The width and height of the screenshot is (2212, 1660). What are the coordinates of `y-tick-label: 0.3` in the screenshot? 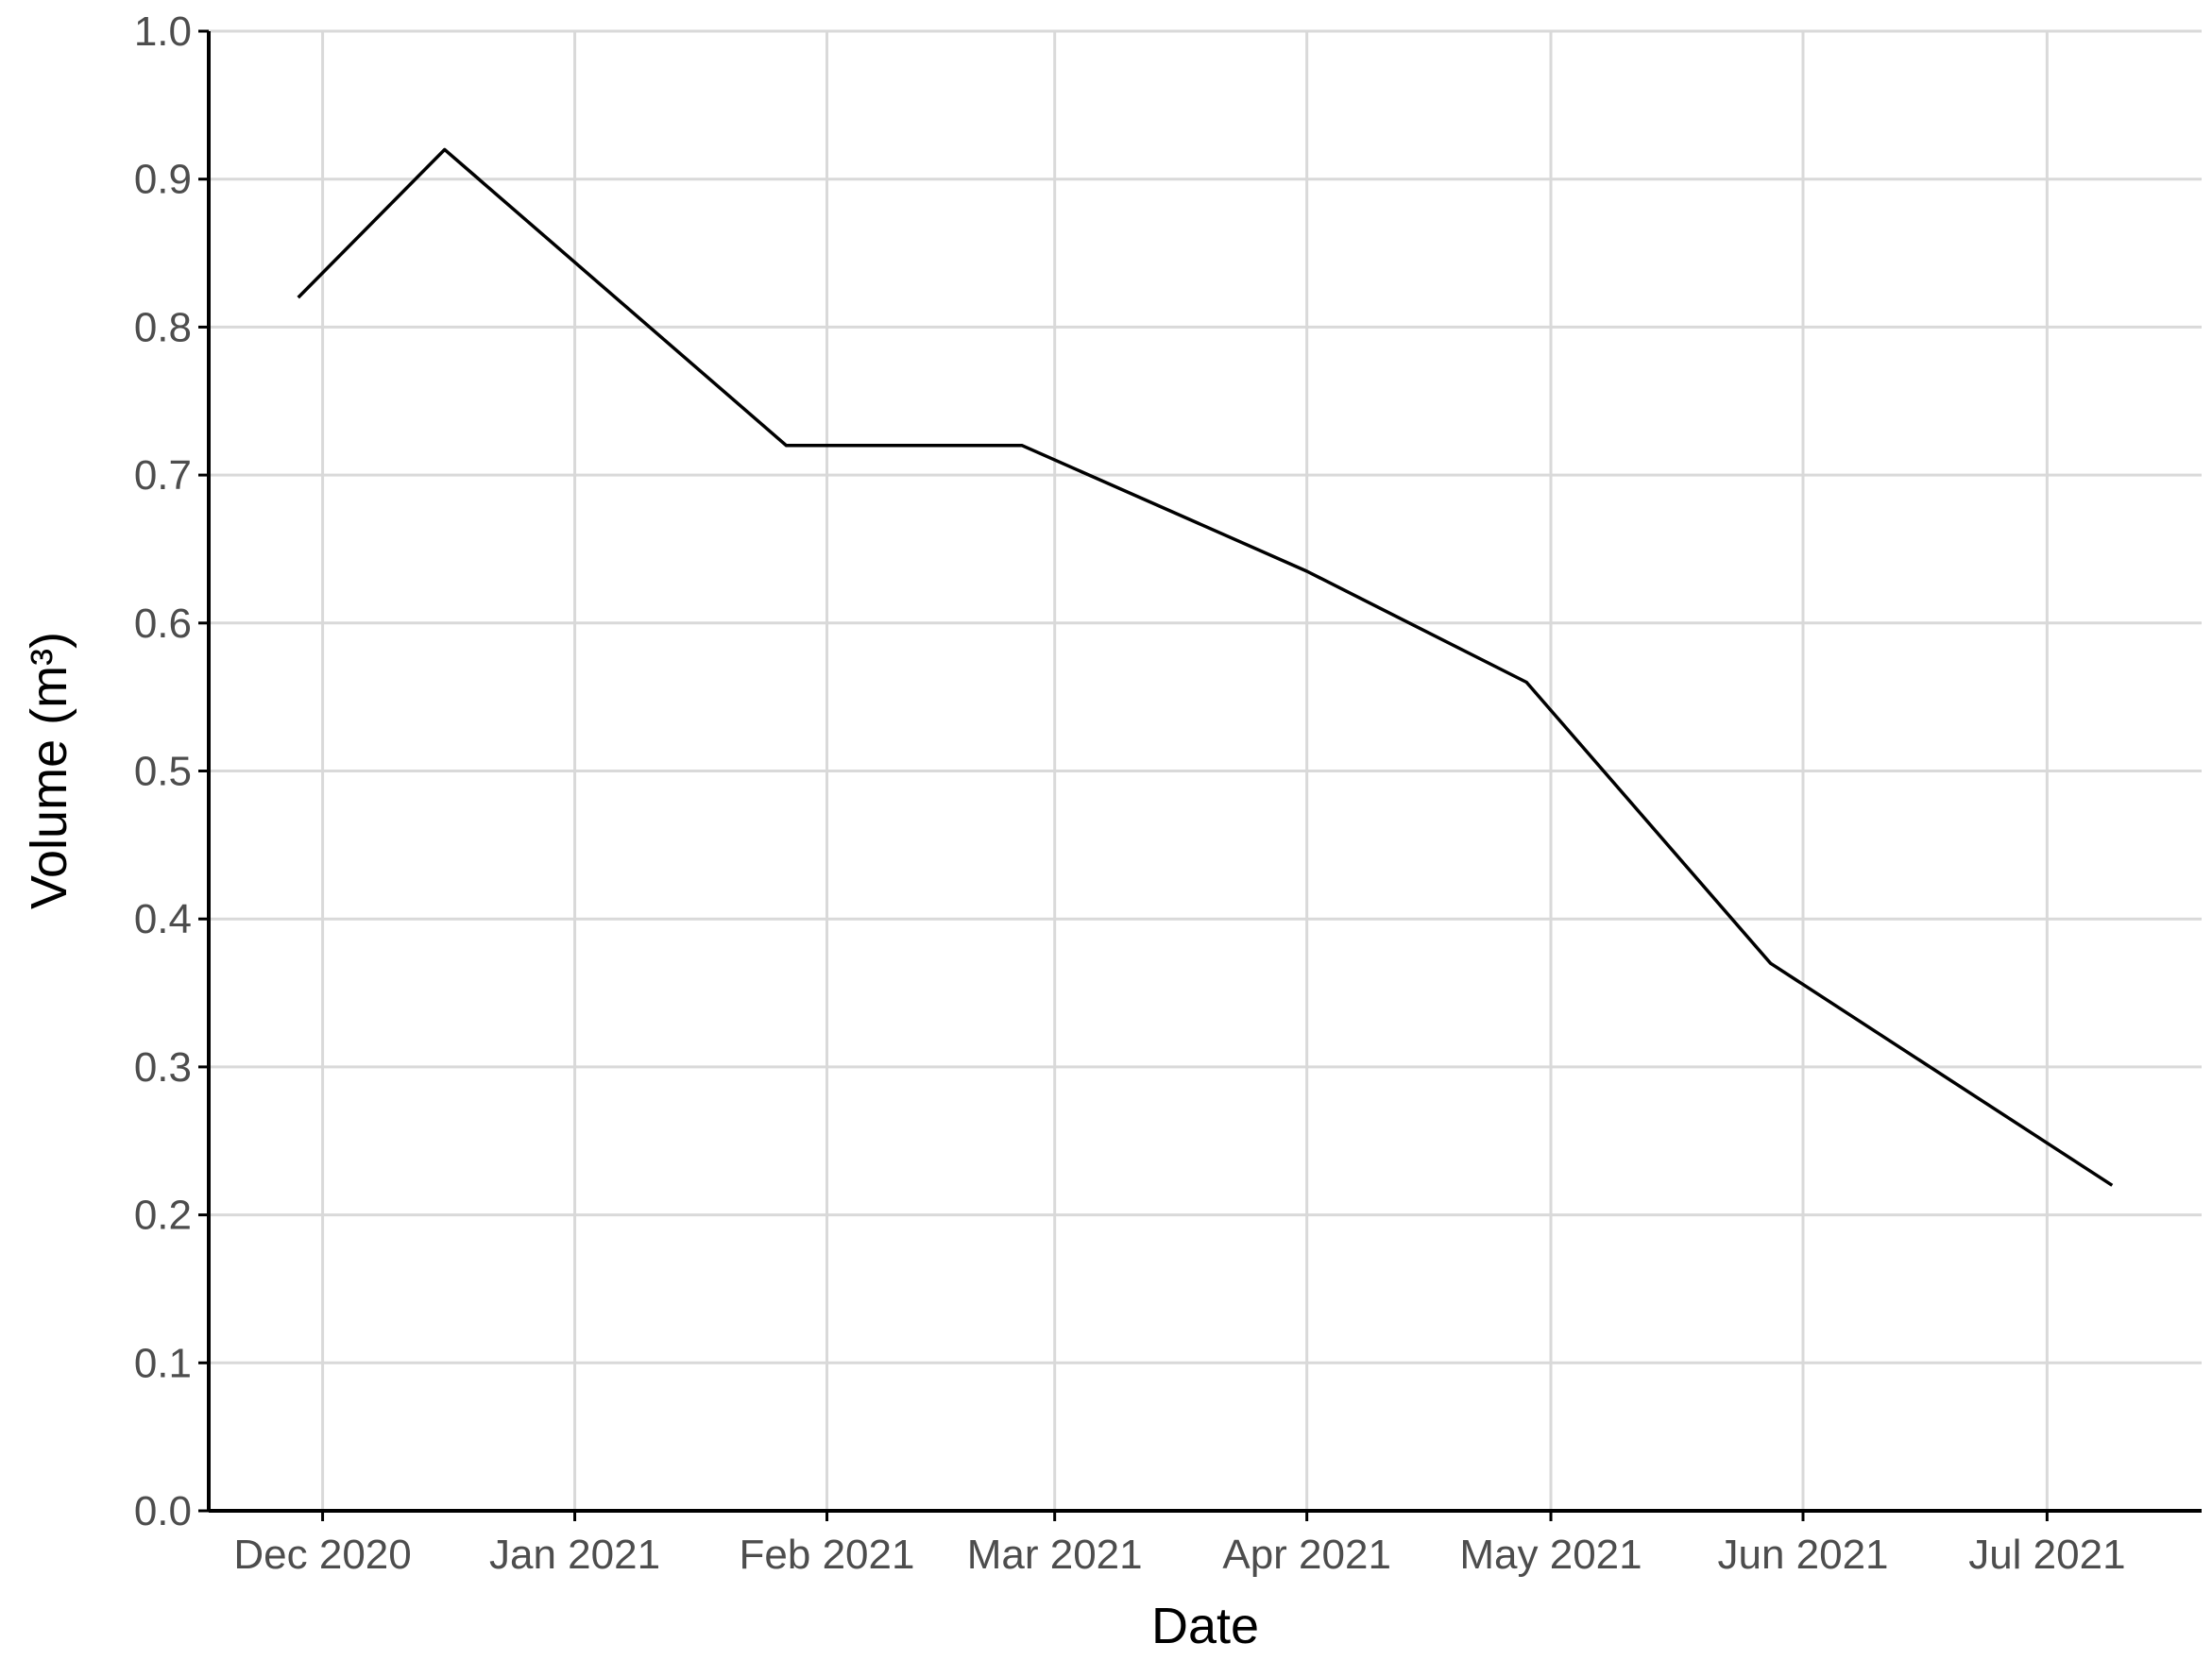 It's located at (163, 1067).